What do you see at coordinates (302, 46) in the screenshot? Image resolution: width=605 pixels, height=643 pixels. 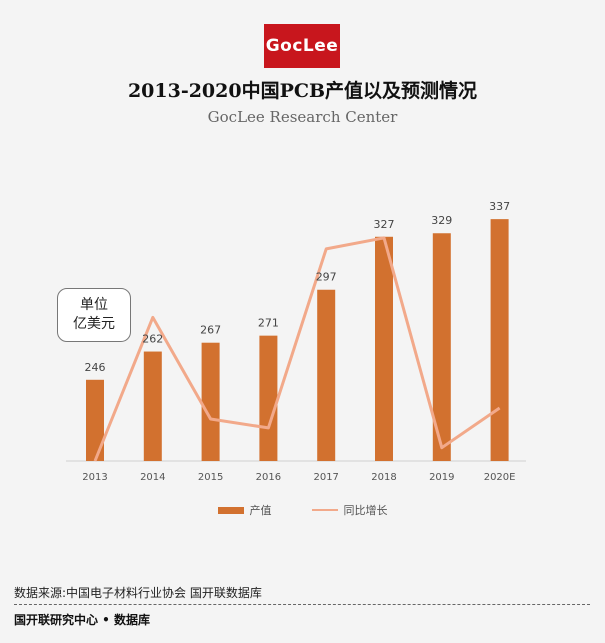 I see `goclee-logo: GocLee` at bounding box center [302, 46].